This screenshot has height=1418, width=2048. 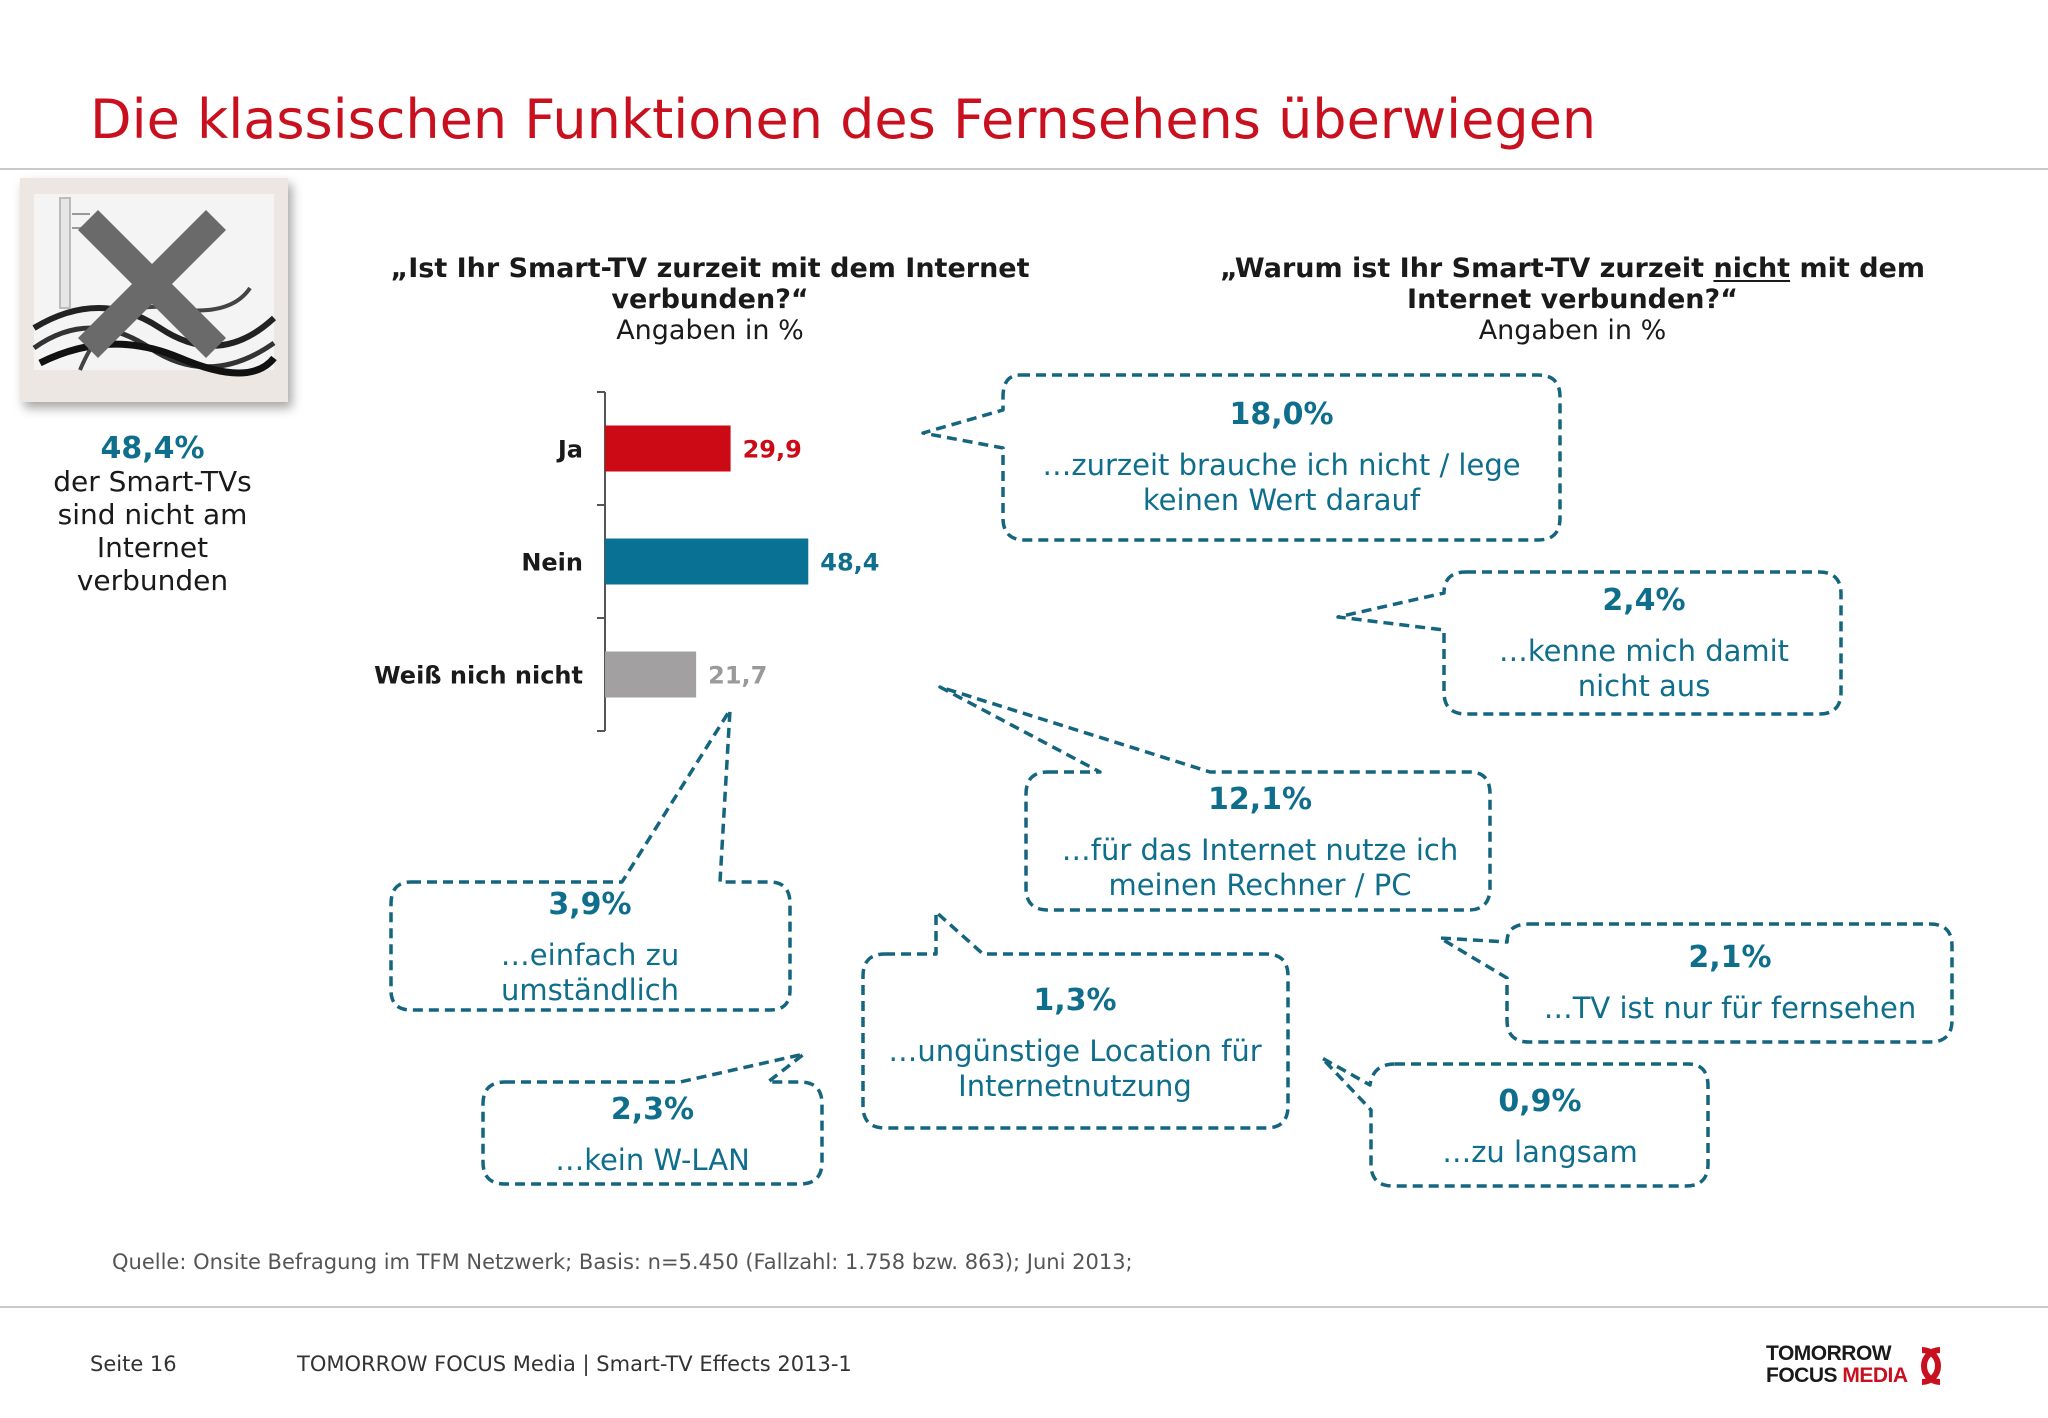 What do you see at coordinates (1752, 268) in the screenshot?
I see `question-right-underlined: nicht` at bounding box center [1752, 268].